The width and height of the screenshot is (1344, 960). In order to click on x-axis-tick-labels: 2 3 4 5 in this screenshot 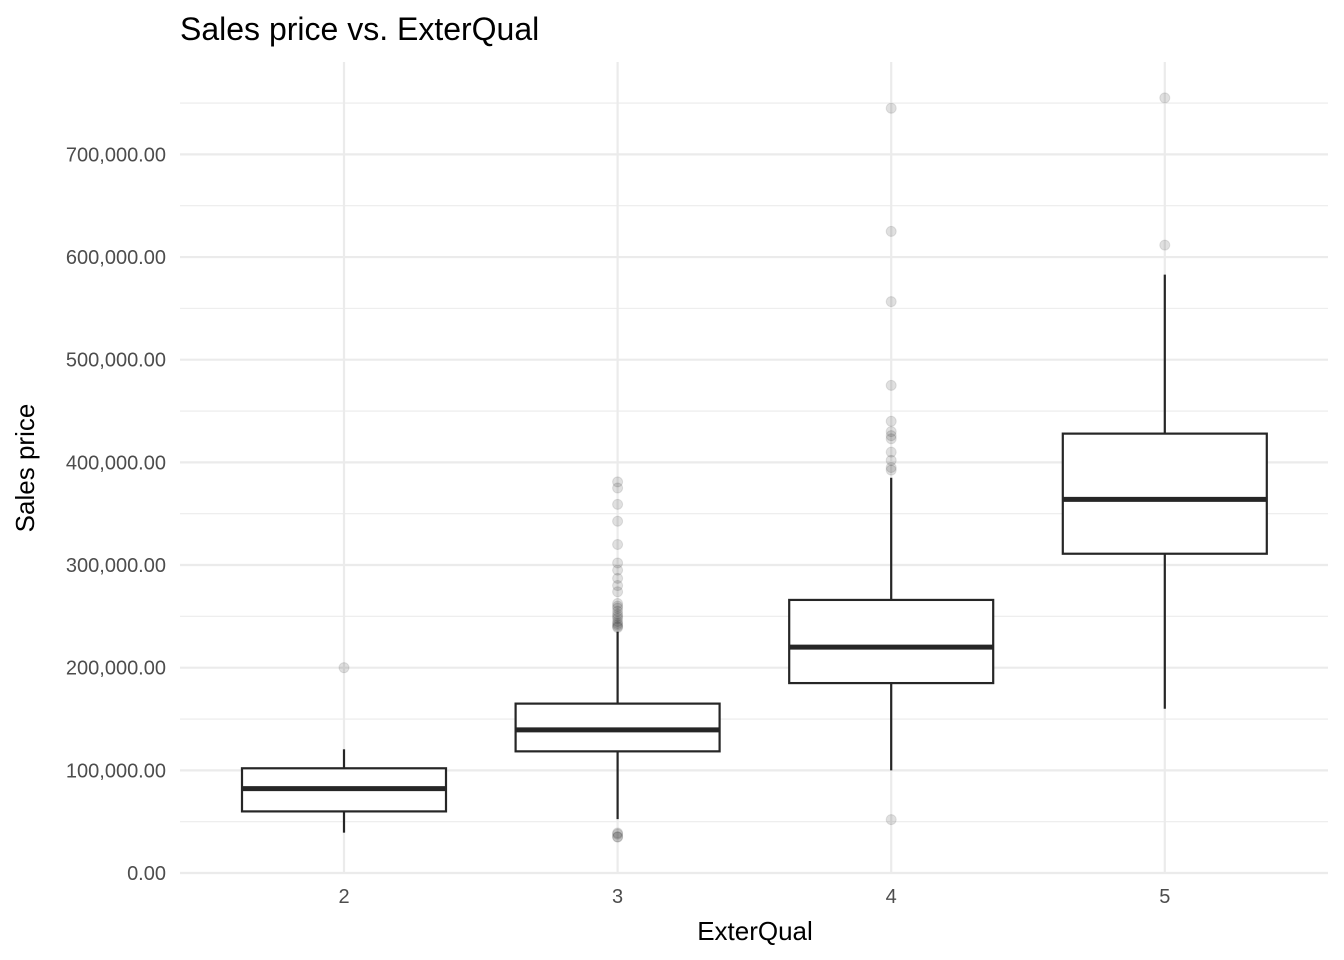, I will do `click(754, 897)`.